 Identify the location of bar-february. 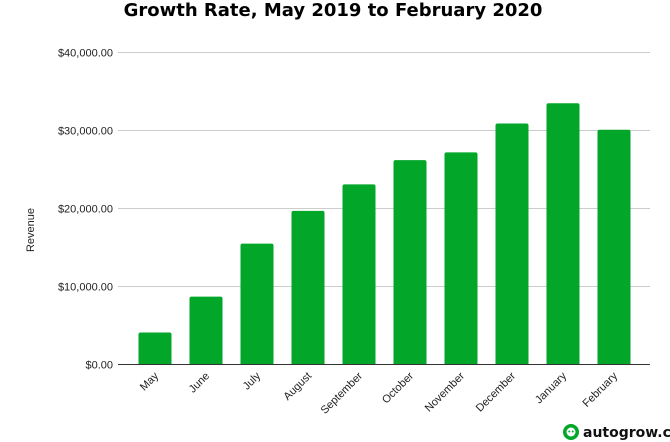
(614, 247).